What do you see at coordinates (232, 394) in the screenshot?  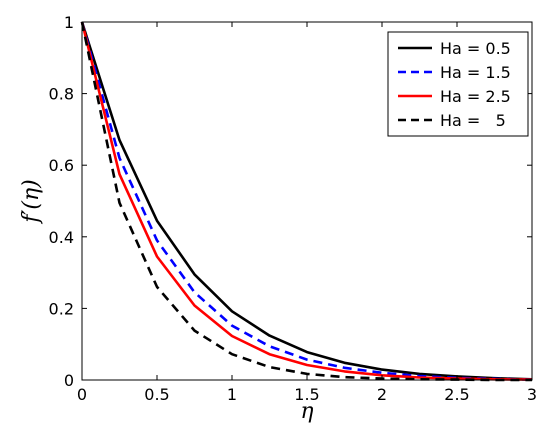 I see `x-tick-label: 1` at bounding box center [232, 394].